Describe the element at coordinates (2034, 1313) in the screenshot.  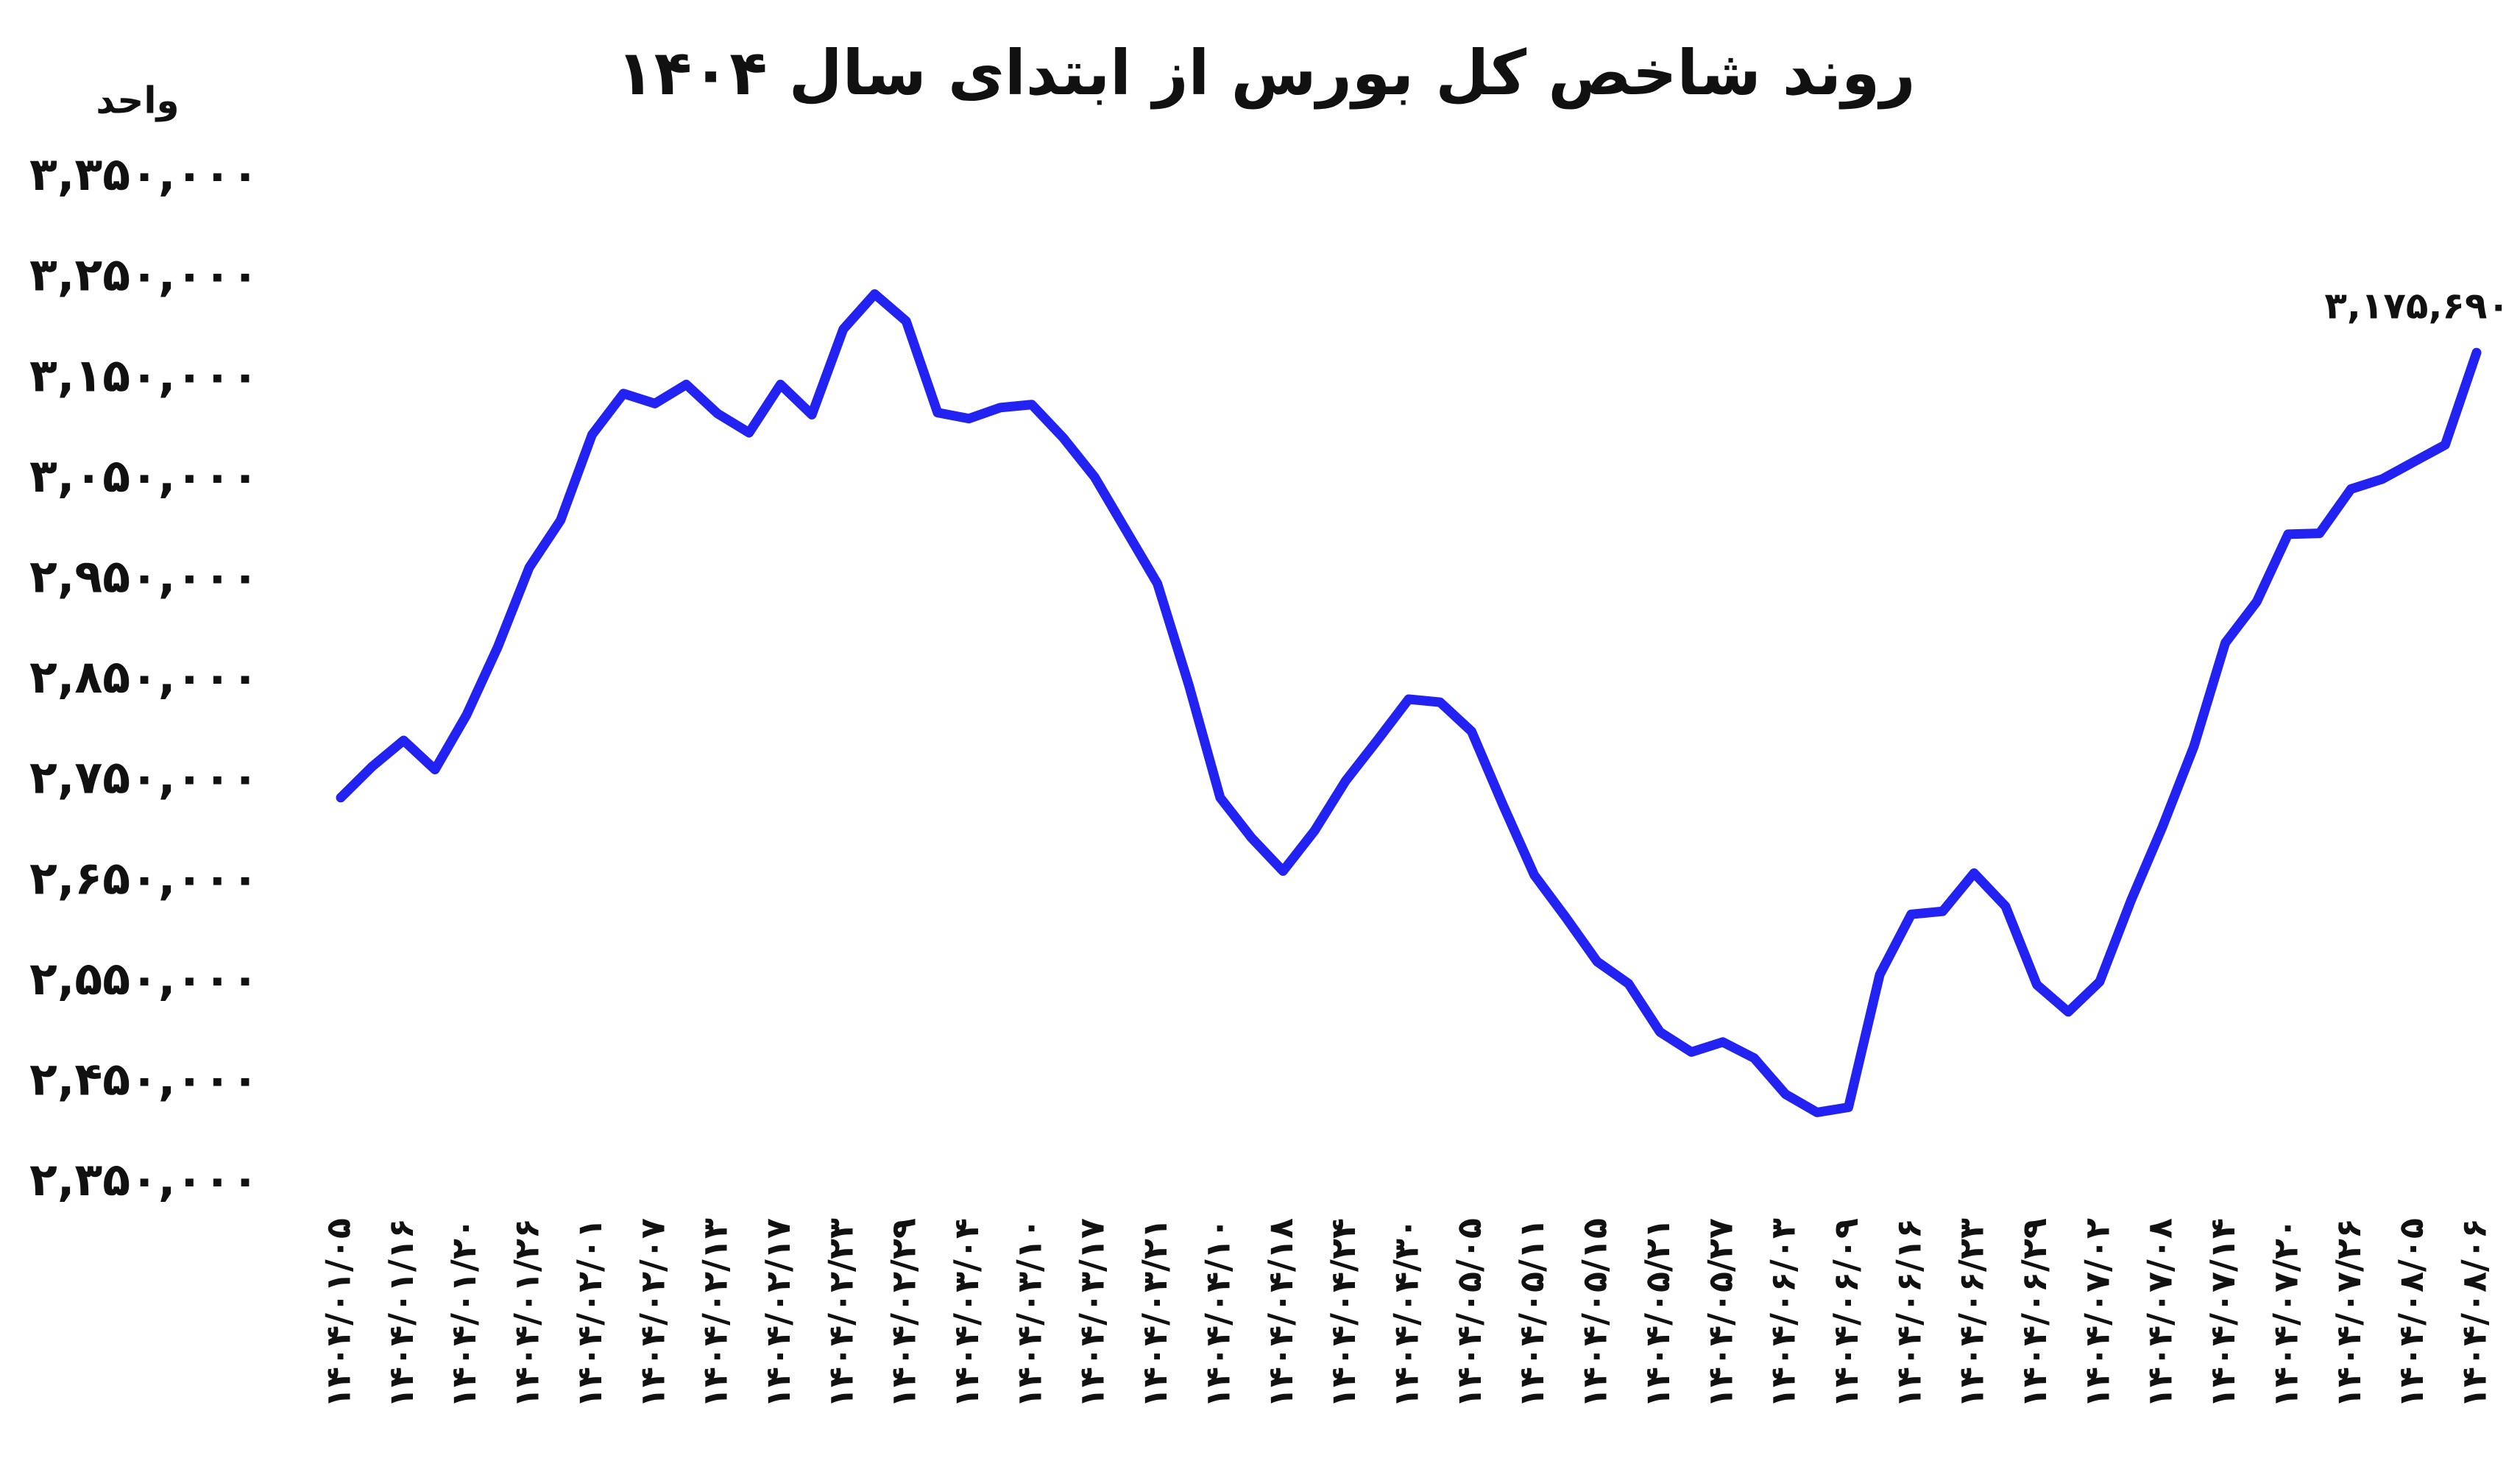
I see `x-tick-label: ۱۴۰۴/۰۶/۲۹` at that location.